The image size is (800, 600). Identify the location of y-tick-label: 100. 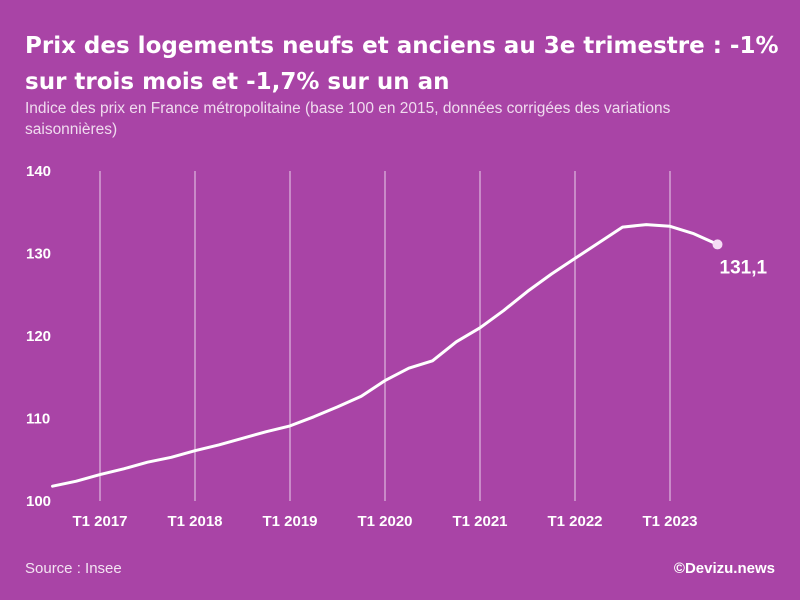
(38, 501).